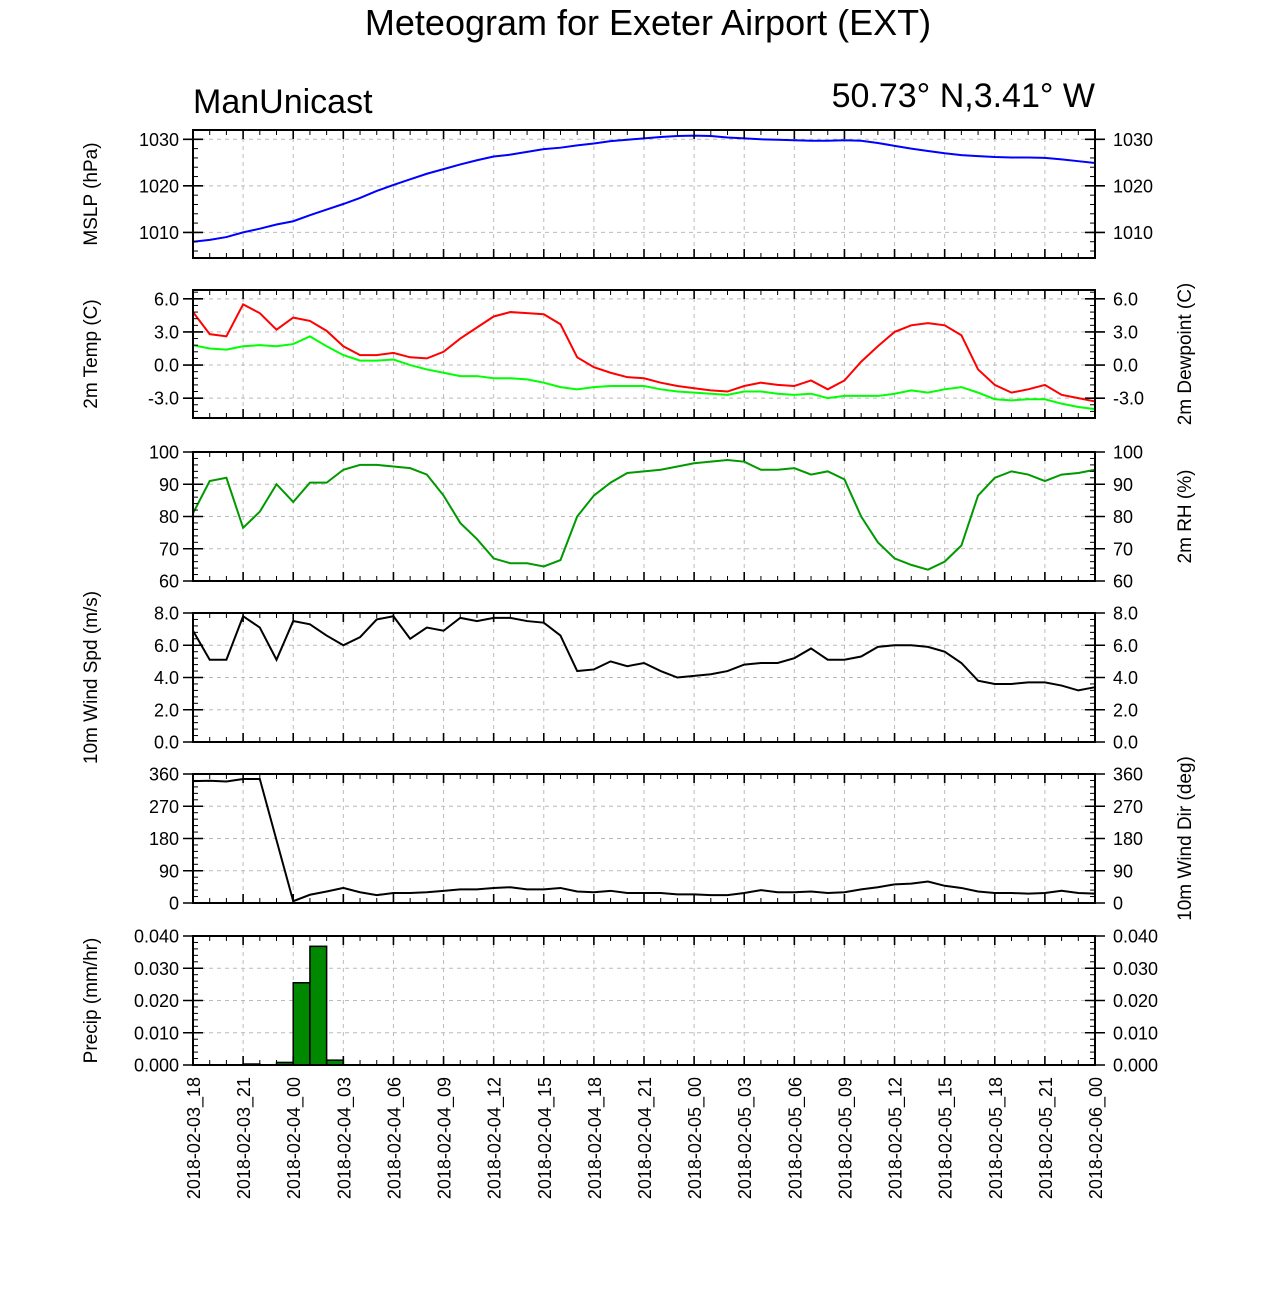 This screenshot has width=1273, height=1291. What do you see at coordinates (1135, 969) in the screenshot?
I see `y-tick-label-right: 0.030` at bounding box center [1135, 969].